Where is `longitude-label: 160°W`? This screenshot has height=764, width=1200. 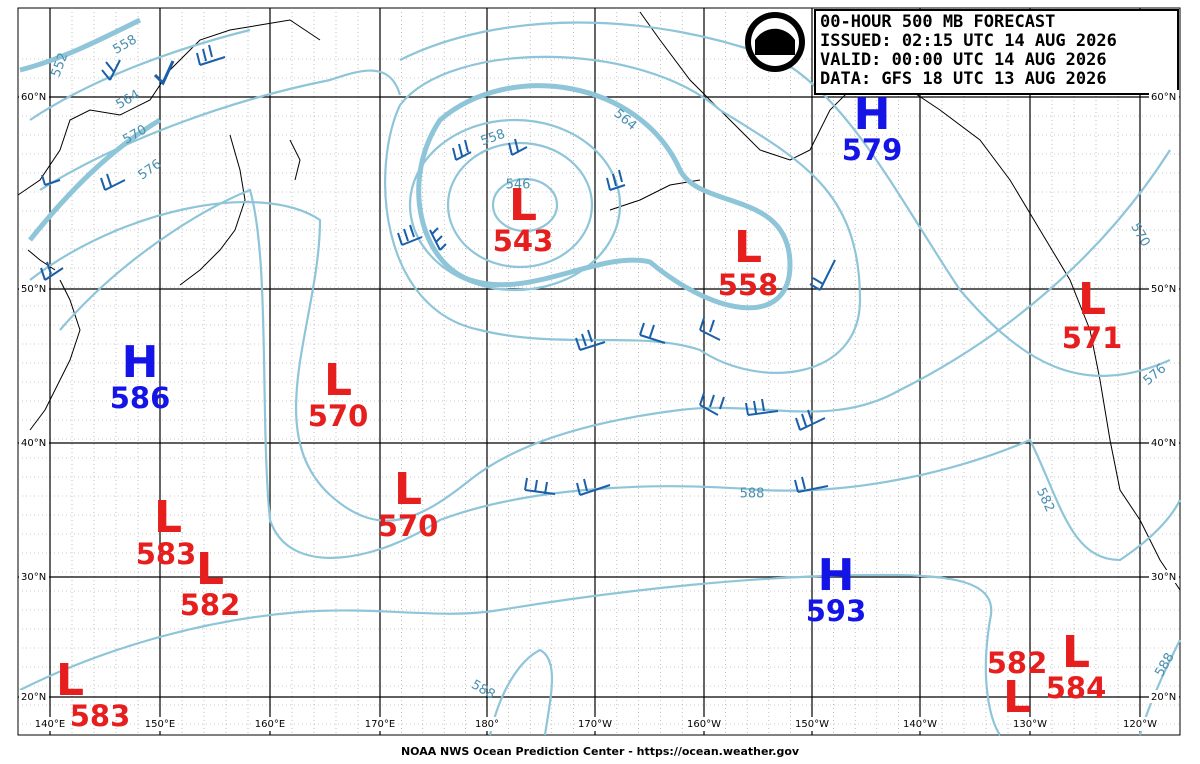
longitude-label: 160°W is located at coordinates (704, 724).